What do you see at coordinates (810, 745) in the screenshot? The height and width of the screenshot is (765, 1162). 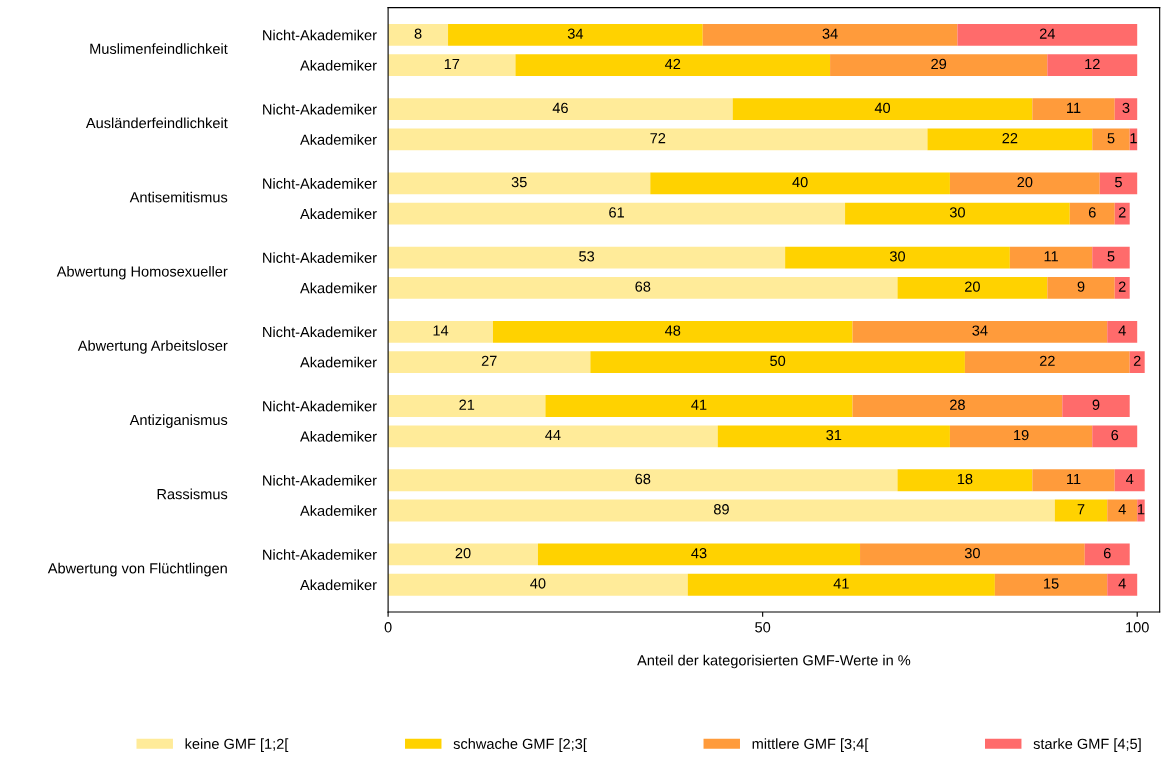 I see `legend-label: mittlere GMF [3;4[` at bounding box center [810, 745].